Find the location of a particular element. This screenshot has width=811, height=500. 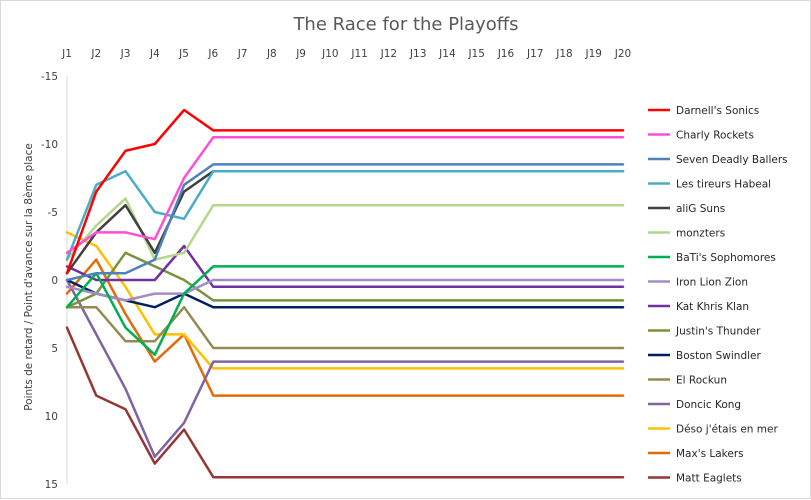

x-tick-label: J6 is located at coordinates (212, 54).